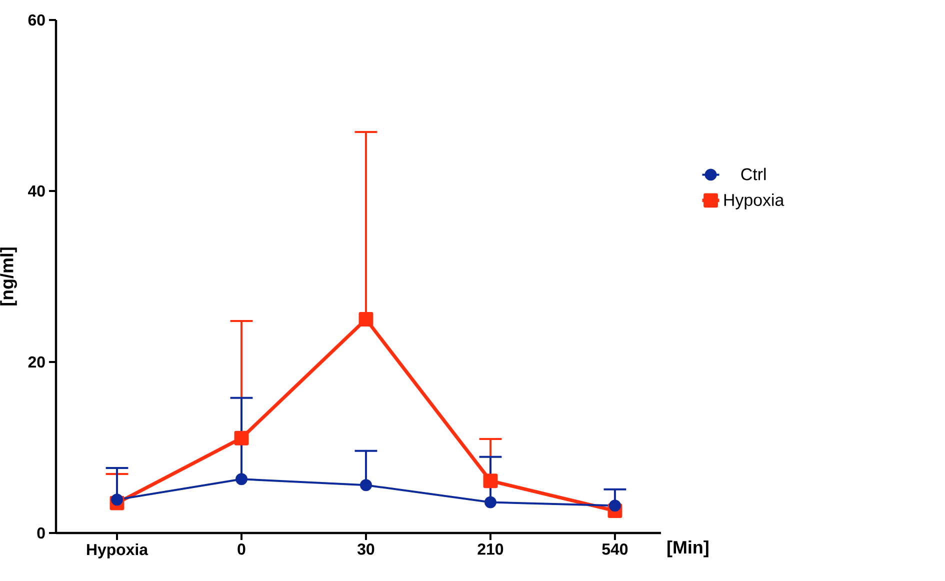  Describe the element at coordinates (117, 550) in the screenshot. I see `x-tick-label: Hypoxia` at that location.